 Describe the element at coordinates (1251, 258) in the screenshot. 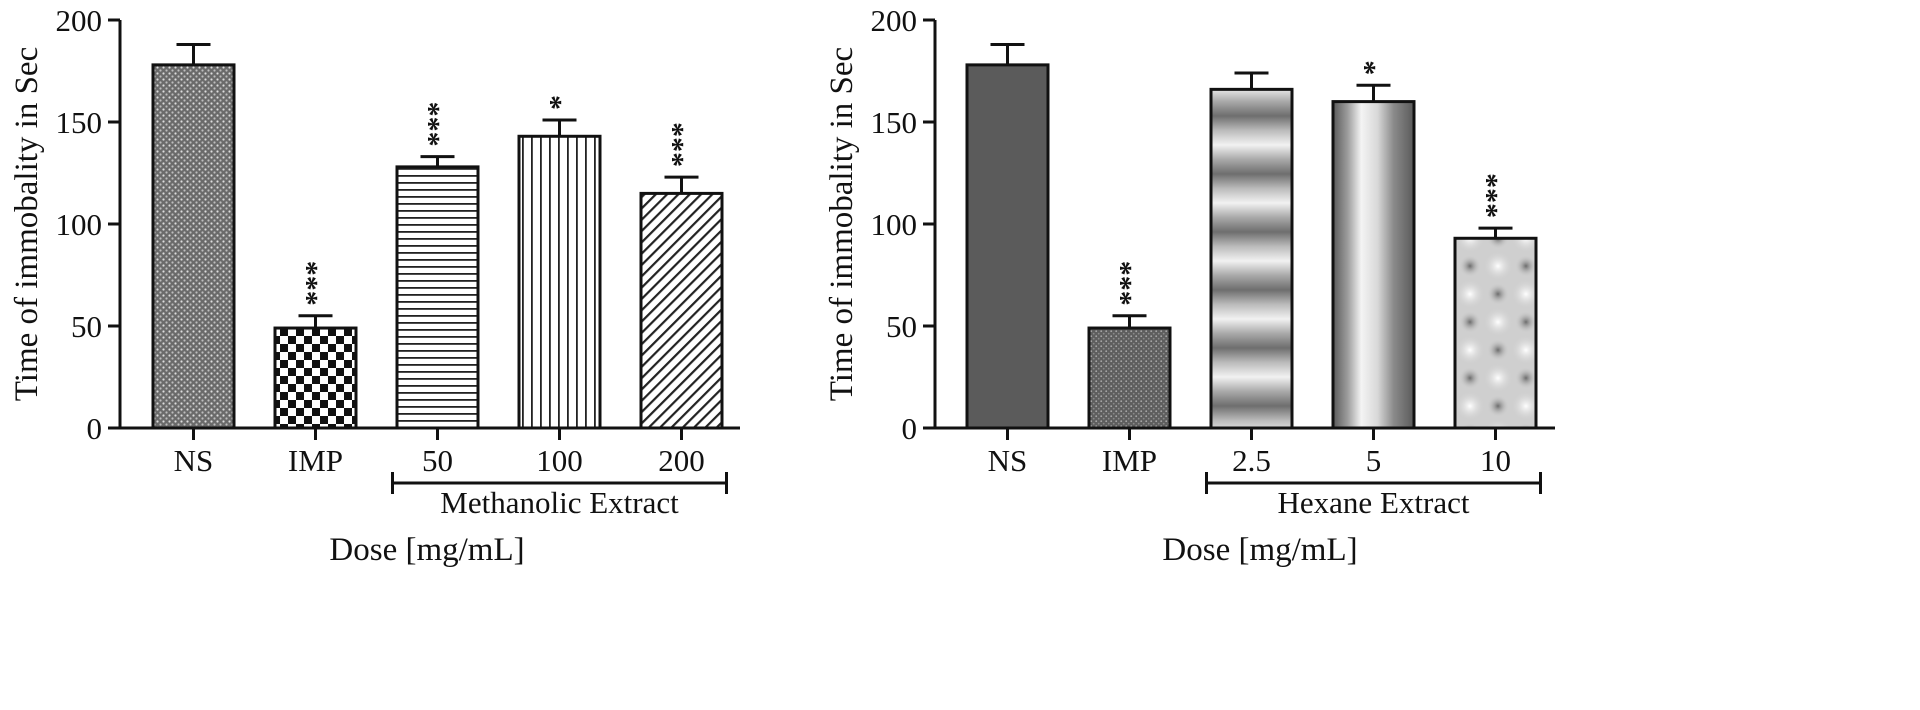

I see `bar-2.5` at that location.